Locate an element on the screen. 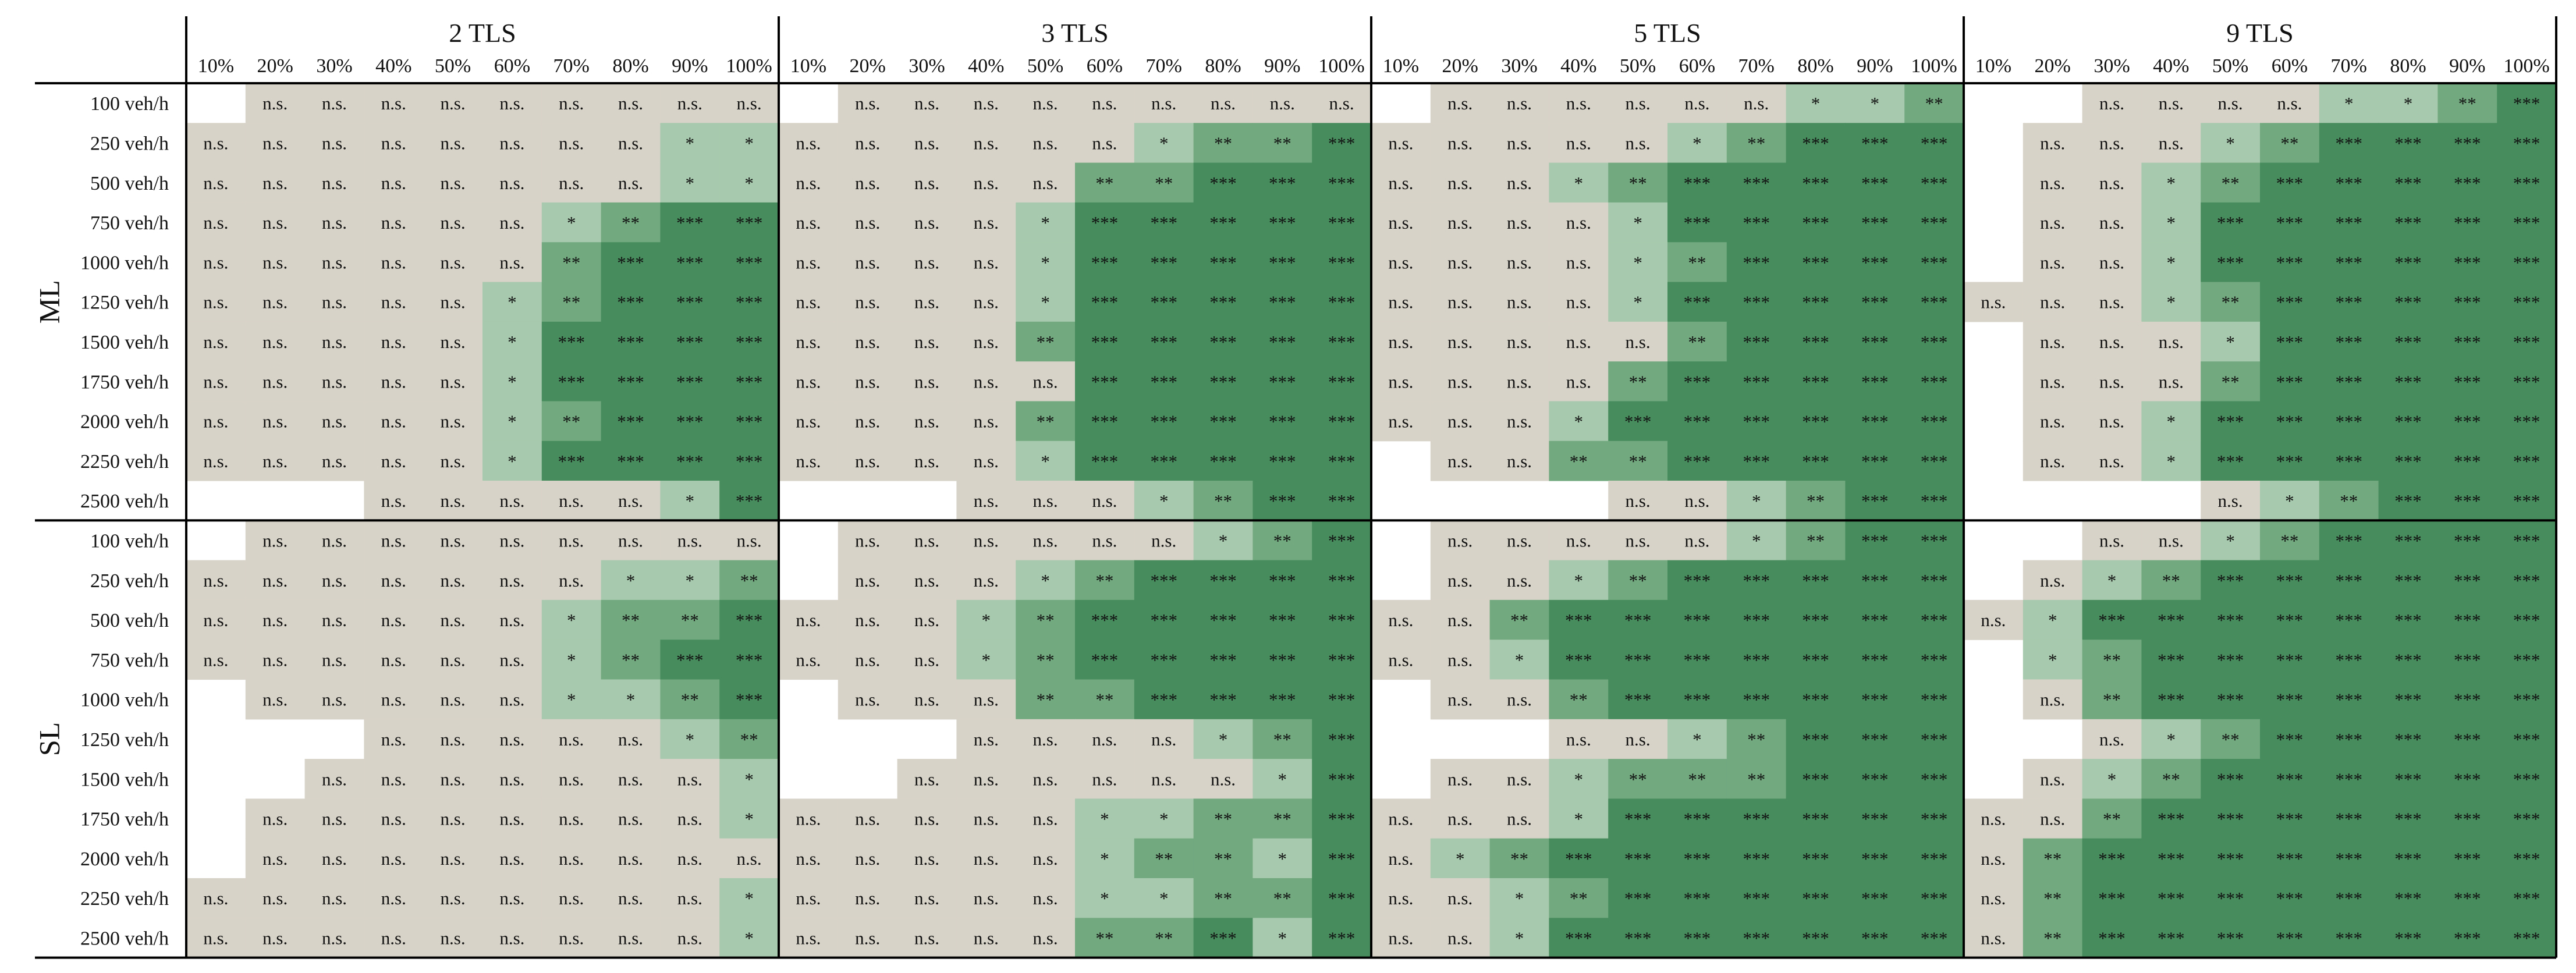 The width and height of the screenshot is (2576, 973). level-header: 90% is located at coordinates (2467, 66).